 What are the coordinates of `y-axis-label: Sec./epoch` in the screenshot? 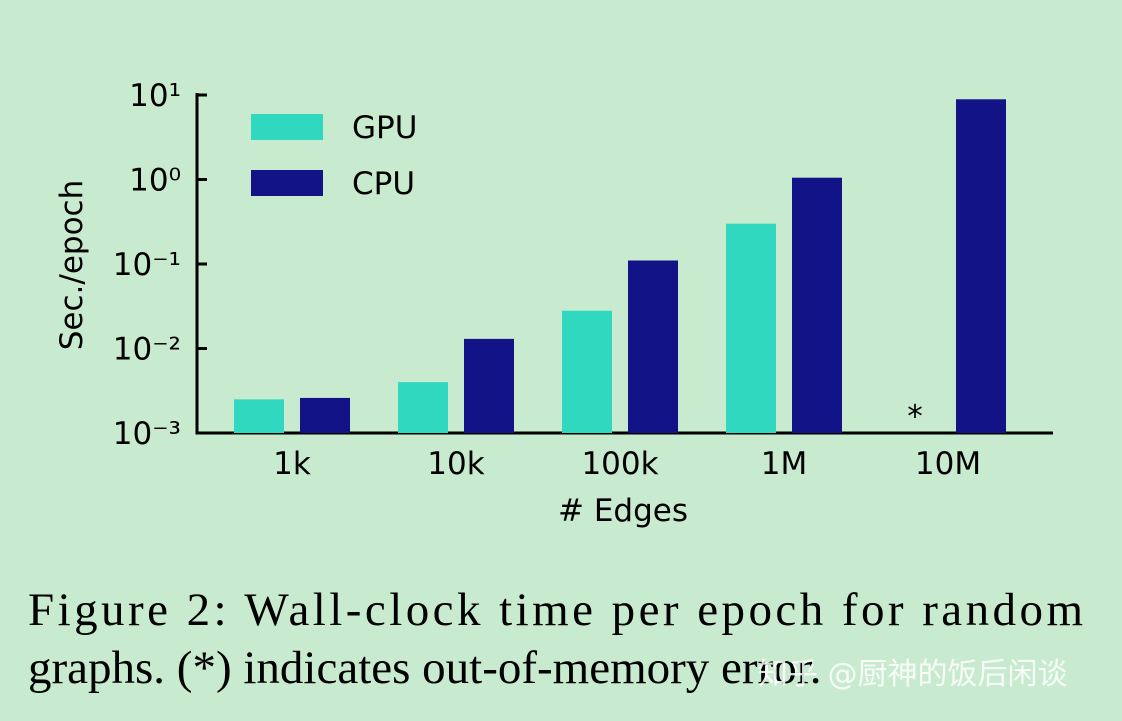 It's located at (72, 265).